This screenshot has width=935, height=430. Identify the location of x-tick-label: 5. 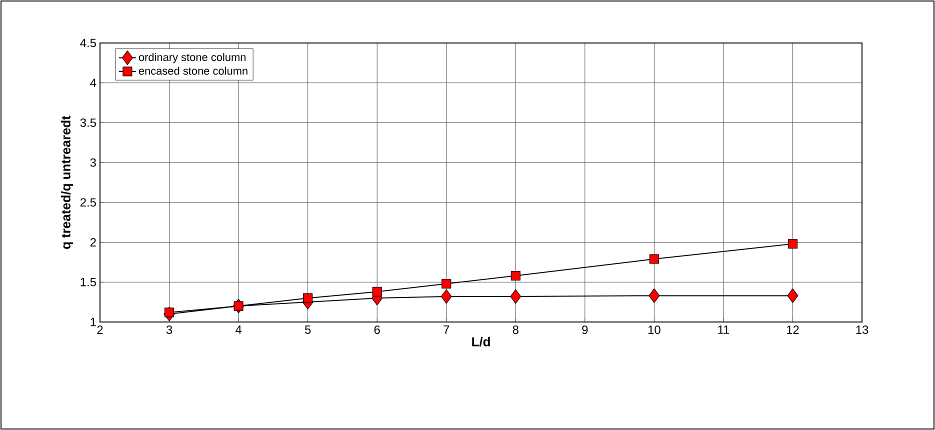
(307, 330).